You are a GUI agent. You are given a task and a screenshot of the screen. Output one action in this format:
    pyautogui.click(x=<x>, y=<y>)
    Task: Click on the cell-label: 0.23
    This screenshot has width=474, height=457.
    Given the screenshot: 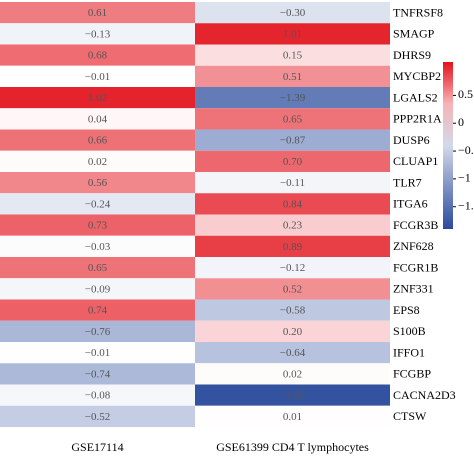 What is the action you would take?
    pyautogui.click(x=293, y=226)
    